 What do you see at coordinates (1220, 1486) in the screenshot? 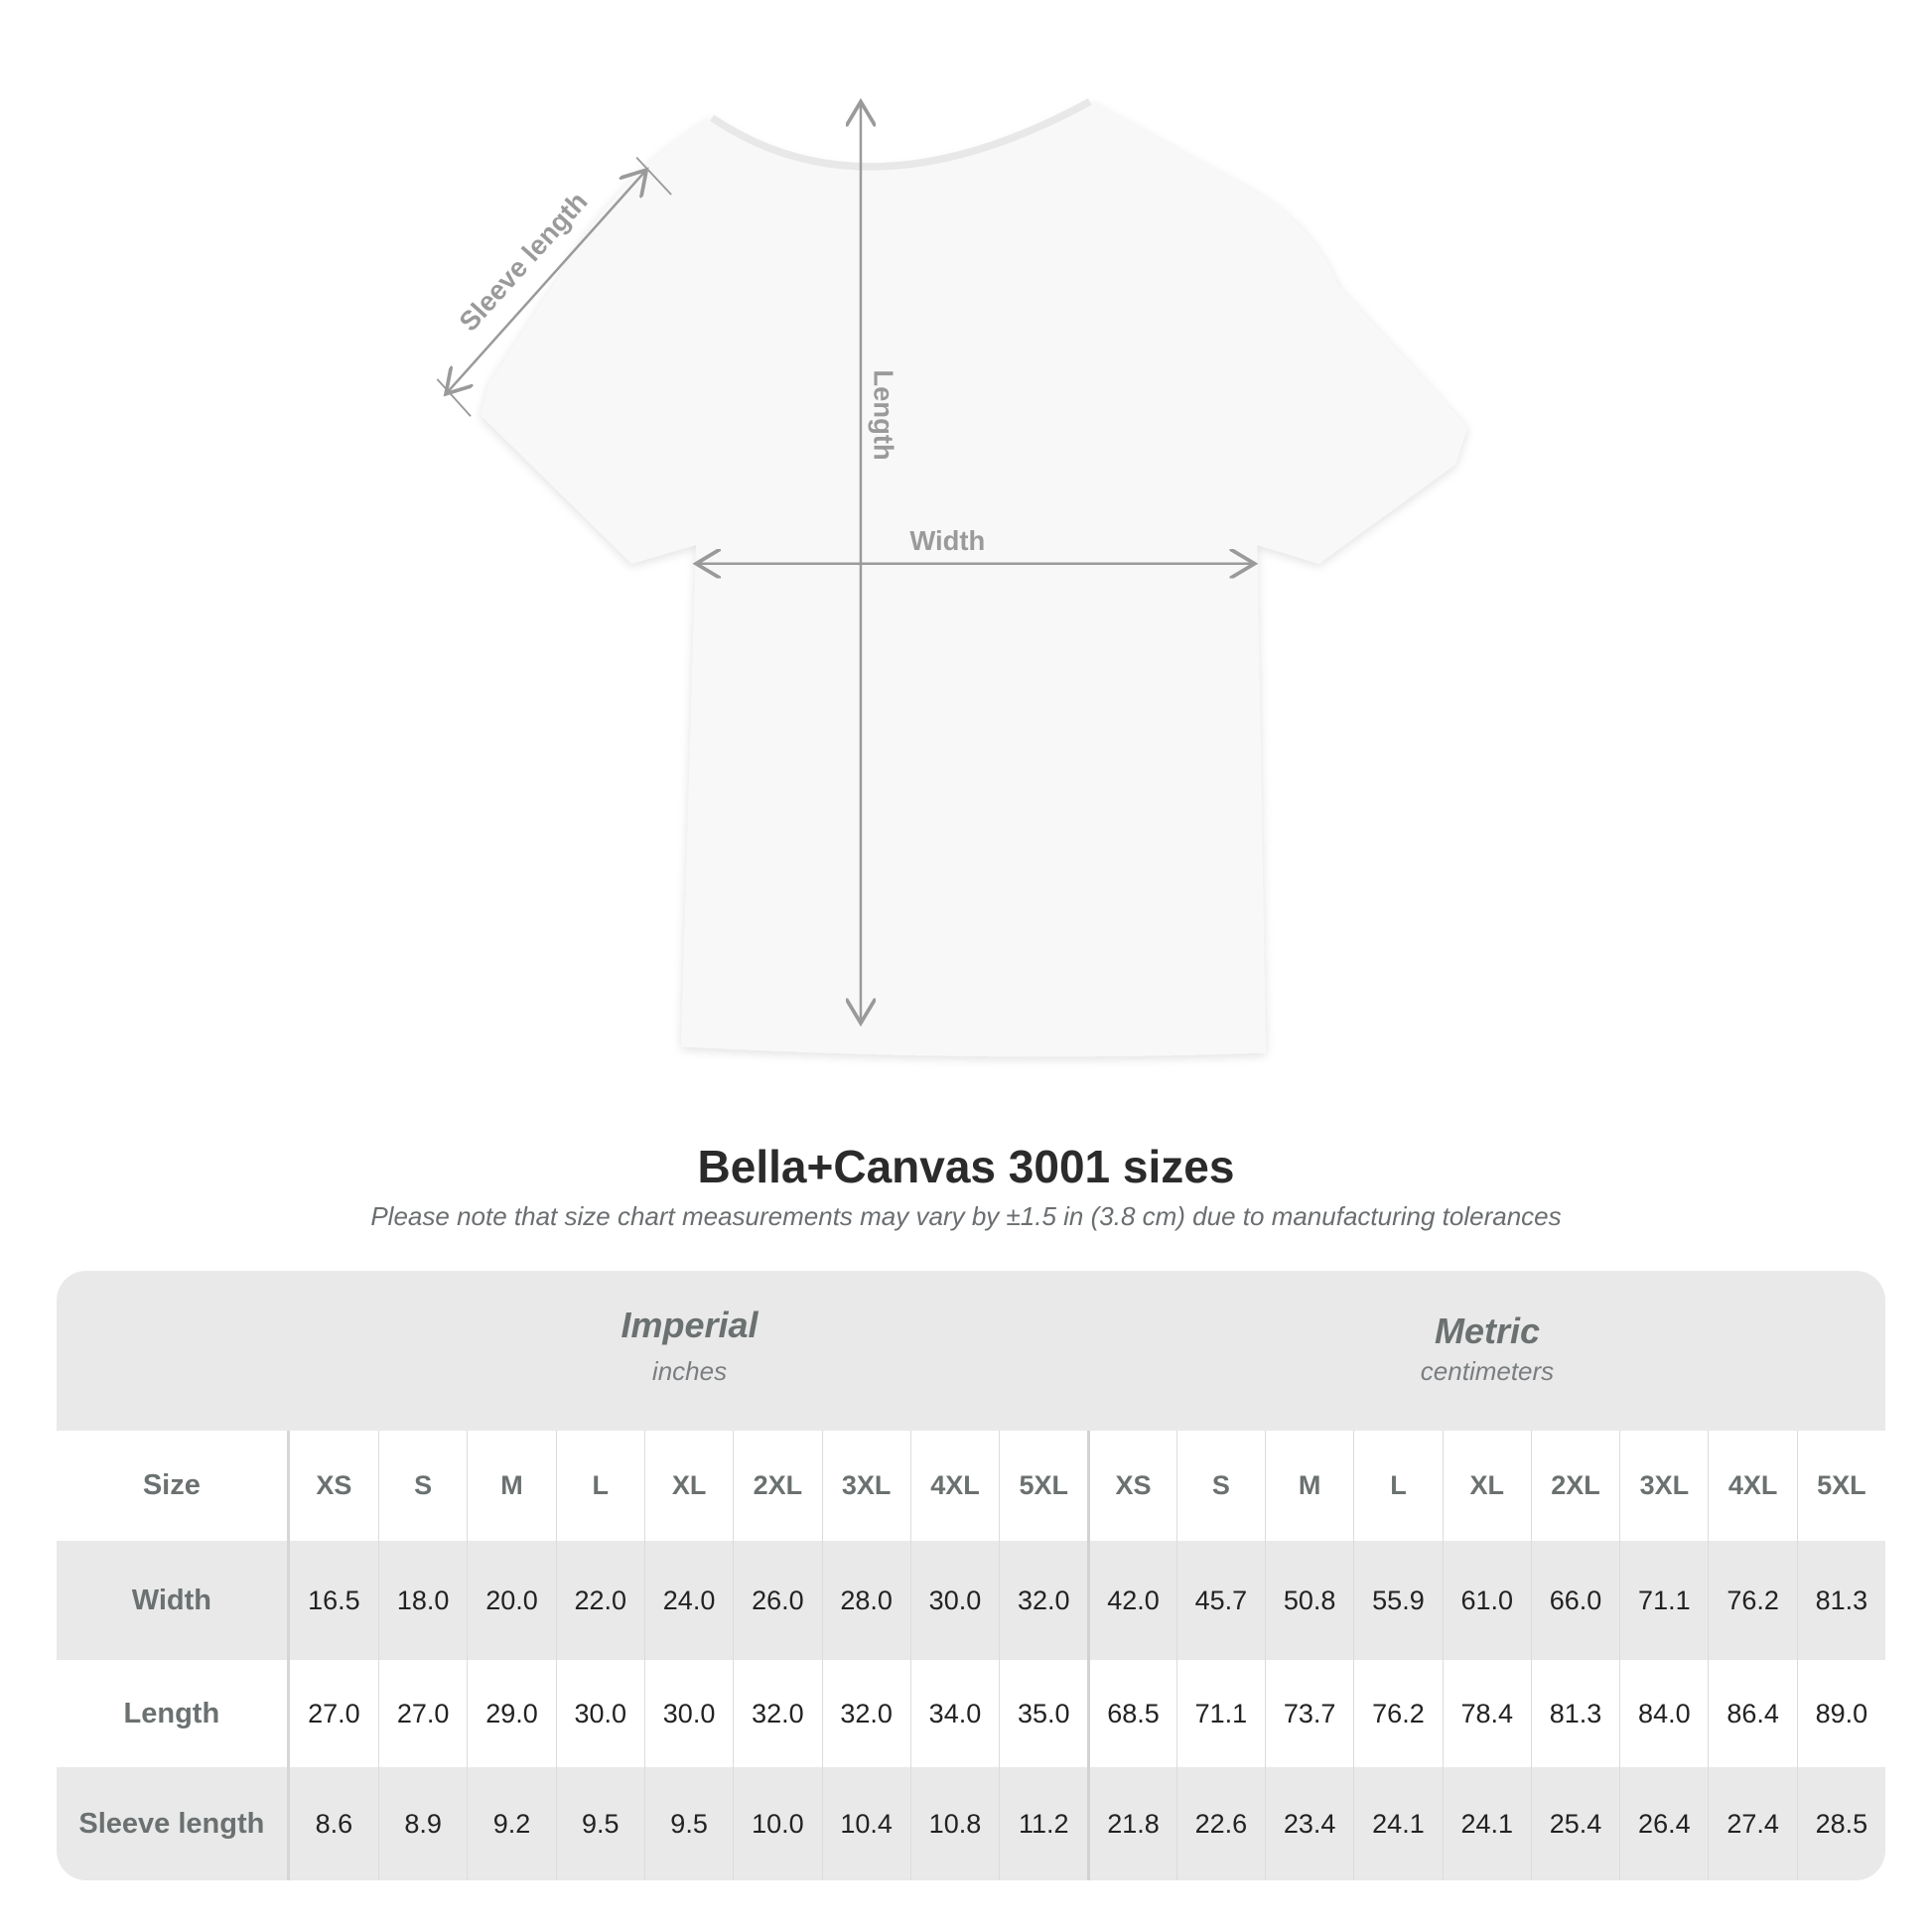
I see `size-header-metric: S` at bounding box center [1220, 1486].